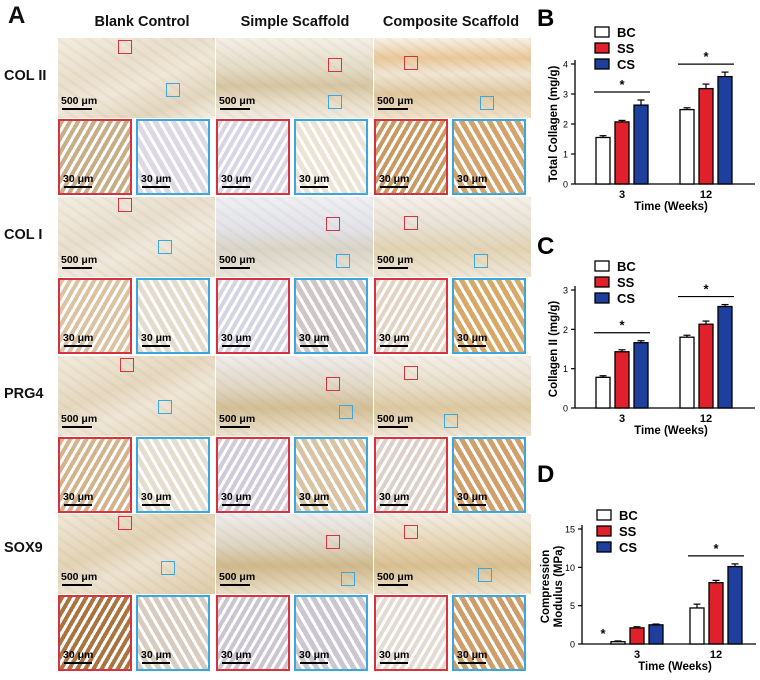  What do you see at coordinates (604, 515) in the screenshot?
I see `legend-swatch-bc` at bounding box center [604, 515].